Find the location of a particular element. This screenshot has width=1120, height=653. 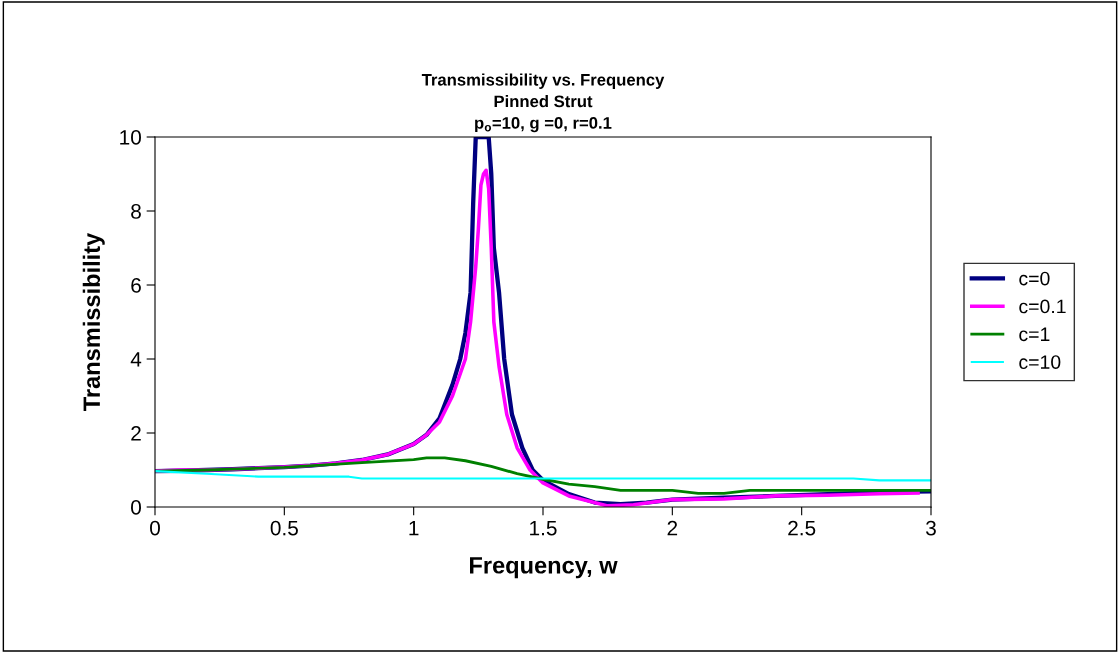

legend-label: c=0 is located at coordinates (1034, 278).